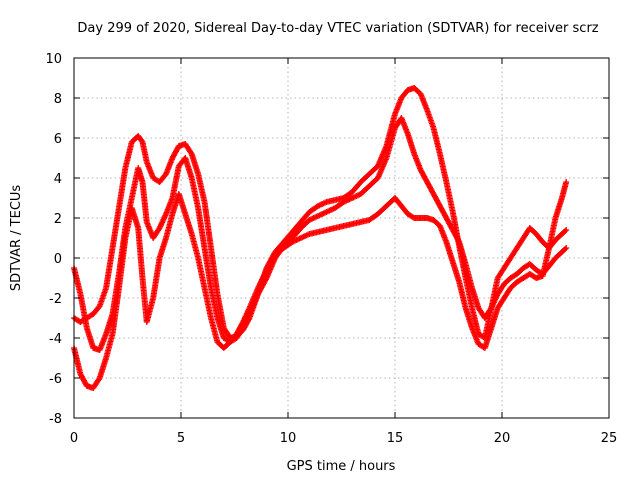 The height and width of the screenshot is (480, 640). I want to click on y-tick-label: -4, so click(55, 339).